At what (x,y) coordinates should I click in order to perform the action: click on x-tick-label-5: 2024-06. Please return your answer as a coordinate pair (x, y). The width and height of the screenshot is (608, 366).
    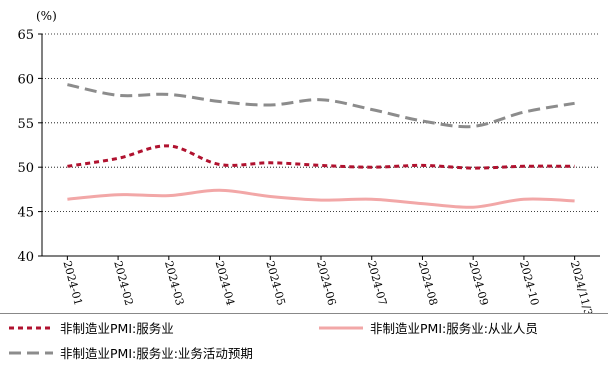
    Looking at the image, I should click on (326, 283).